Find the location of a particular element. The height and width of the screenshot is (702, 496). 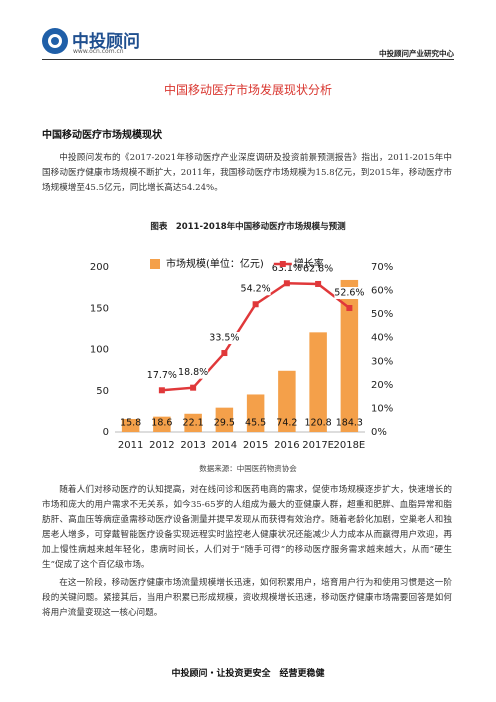

y-tick-label: 100 is located at coordinates (99, 350).